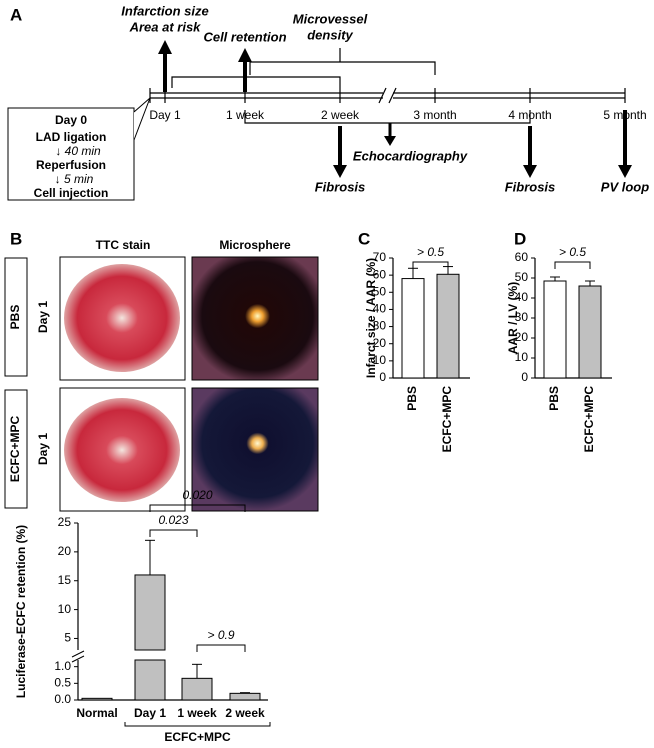 This screenshot has height=748, width=654. I want to click on day0-step: Cell injection, so click(71, 193).